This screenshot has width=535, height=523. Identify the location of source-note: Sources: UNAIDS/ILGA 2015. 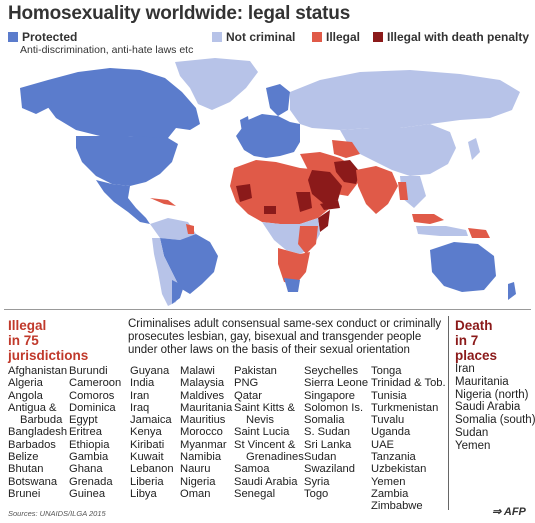
(57, 513).